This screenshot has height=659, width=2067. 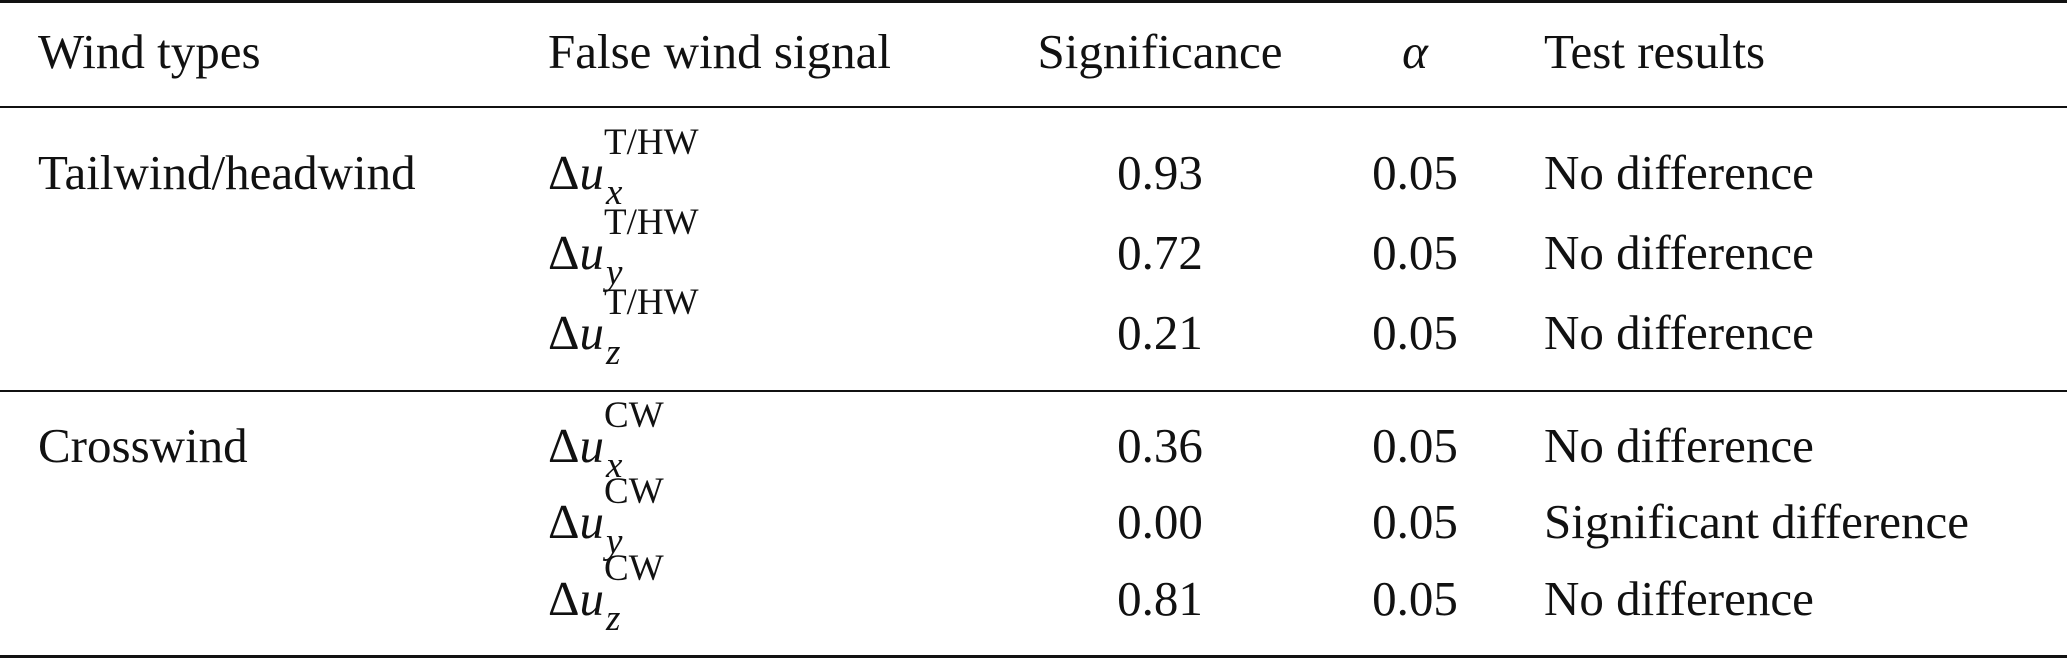 What do you see at coordinates (623, 167) in the screenshot?
I see `signal-cell: Δu T/HW x` at bounding box center [623, 167].